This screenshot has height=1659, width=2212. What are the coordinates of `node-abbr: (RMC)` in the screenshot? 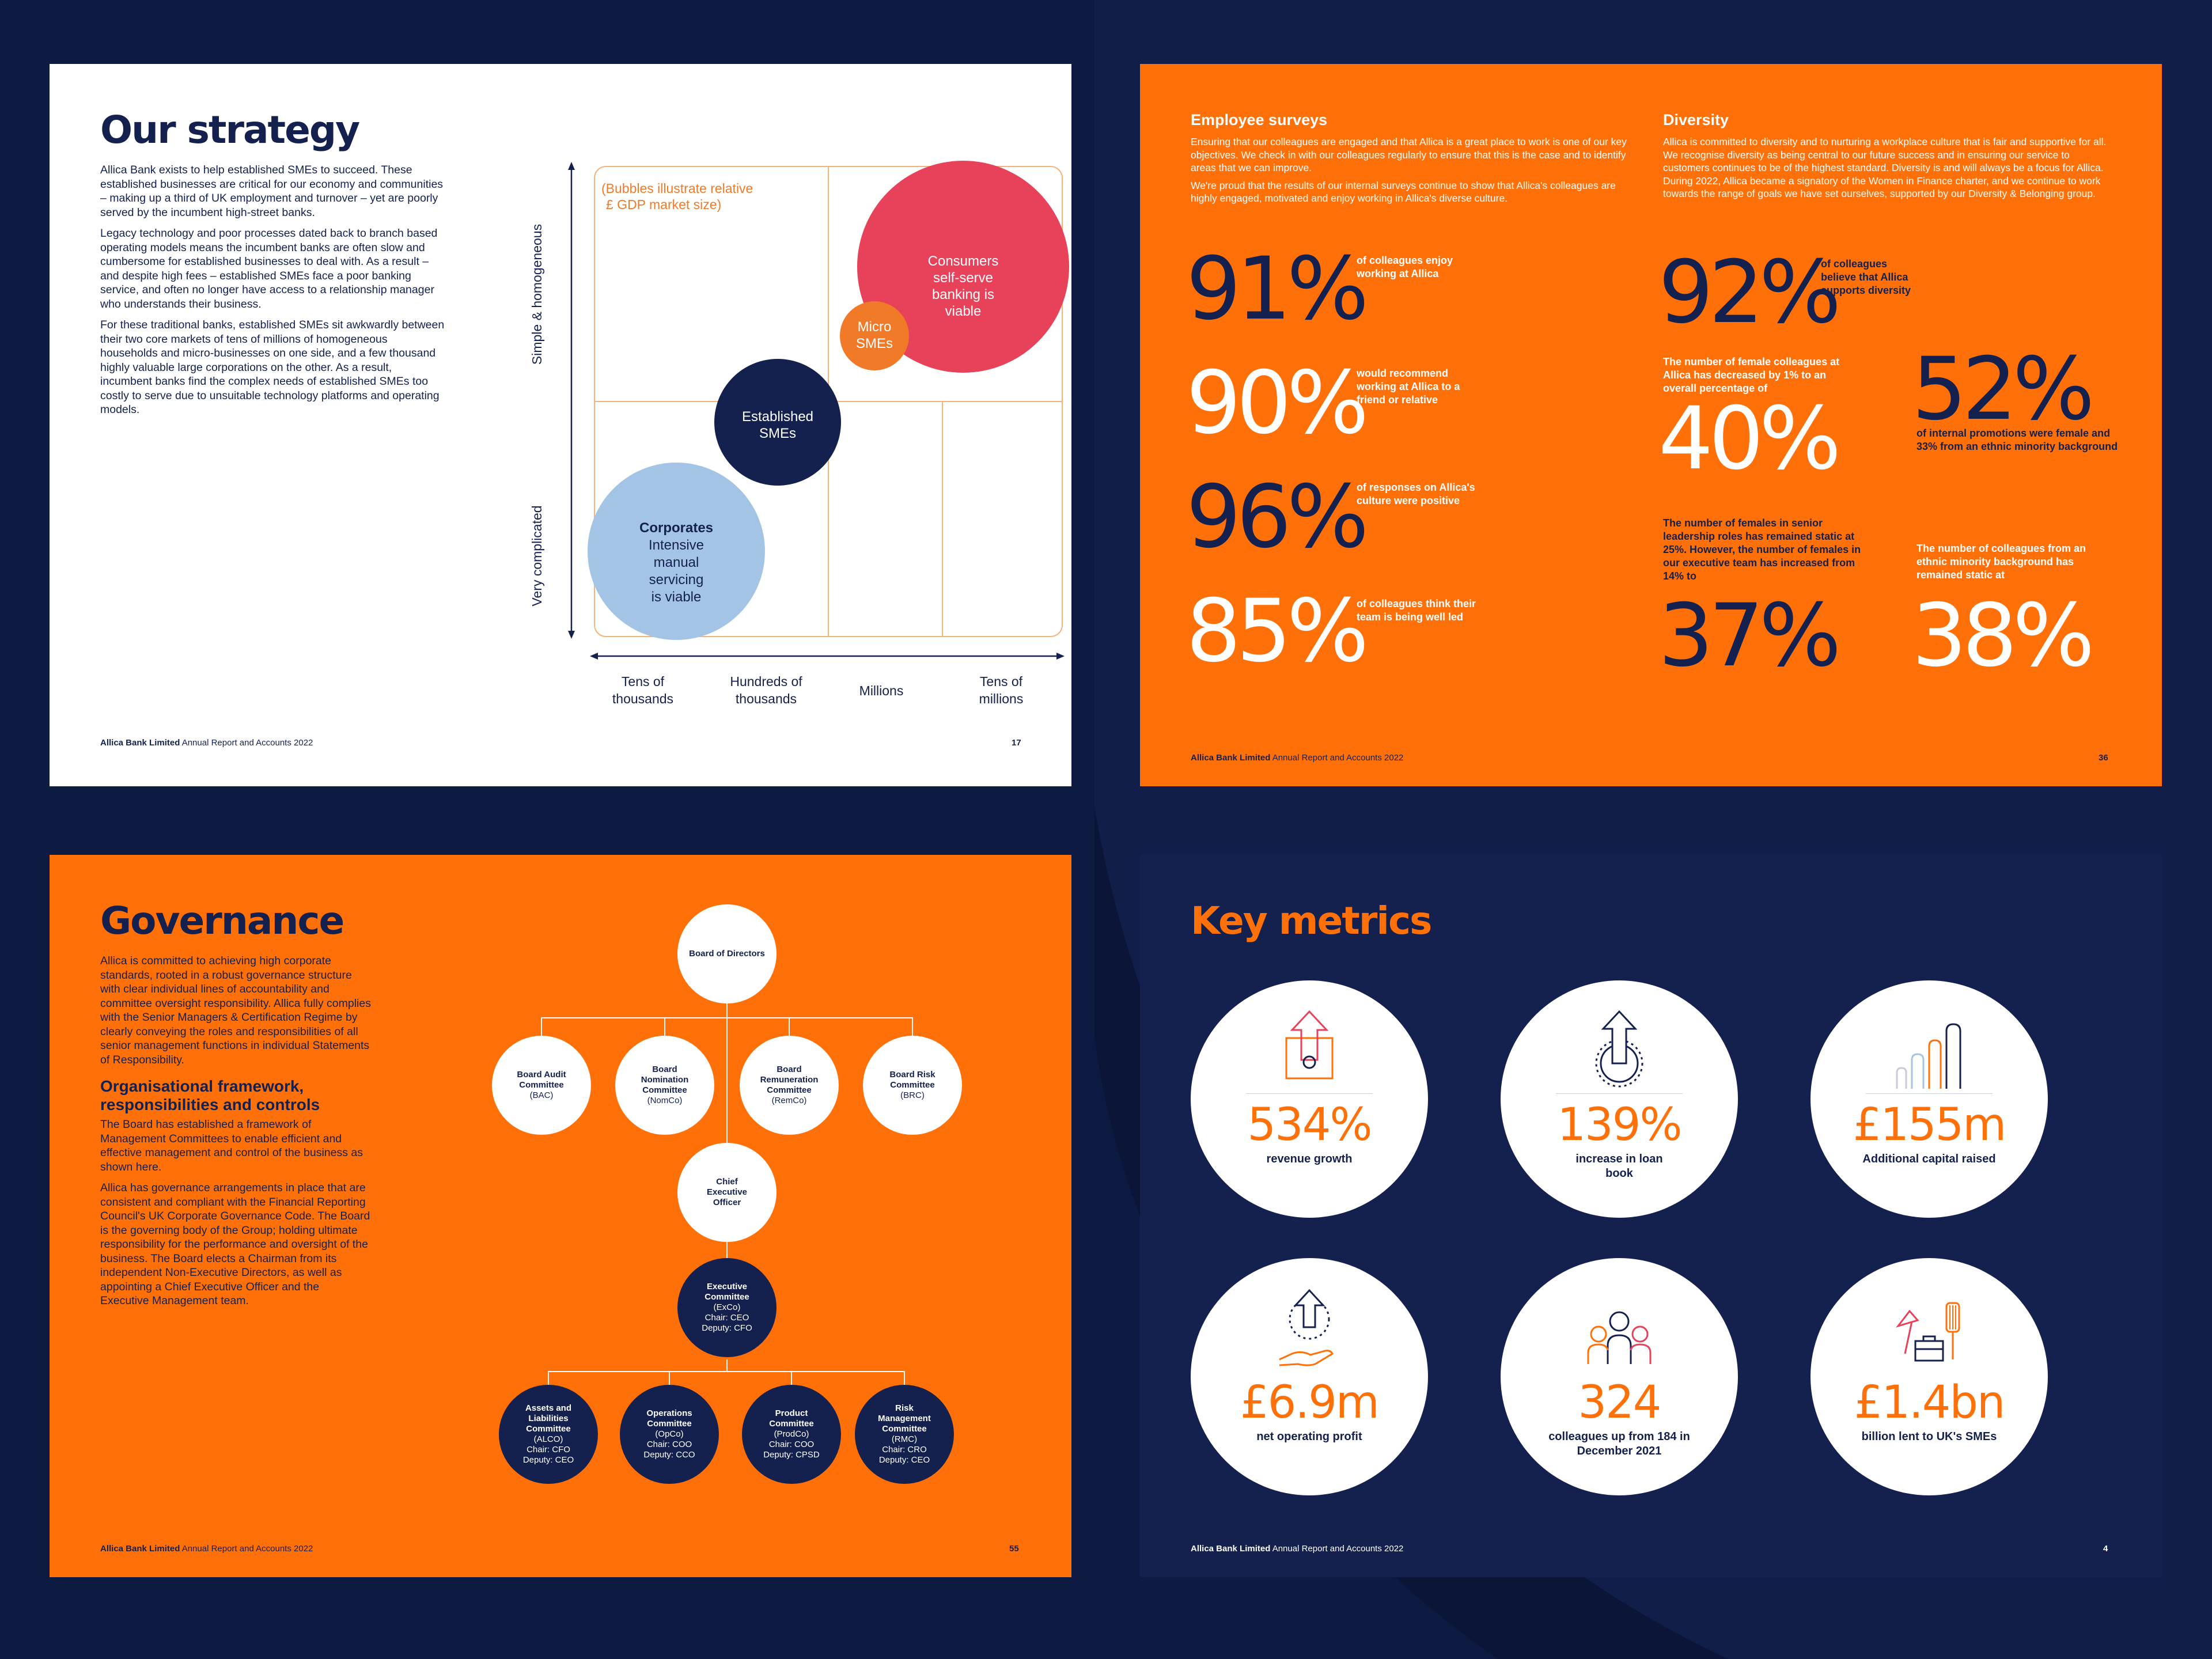 It's located at (904, 1439).